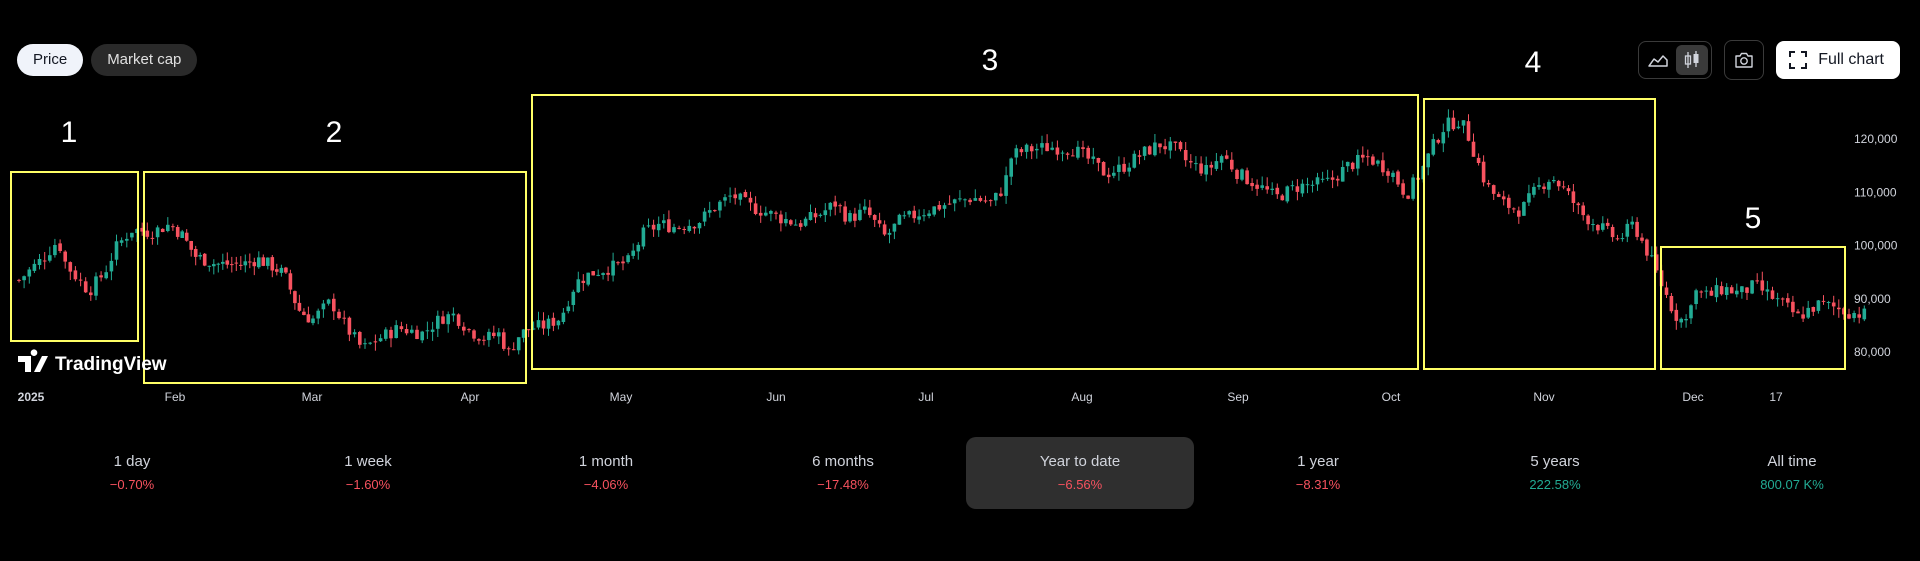 This screenshot has width=1920, height=561. What do you see at coordinates (1080, 473) in the screenshot?
I see `period-year-to-date: Year to date −6.56%` at bounding box center [1080, 473].